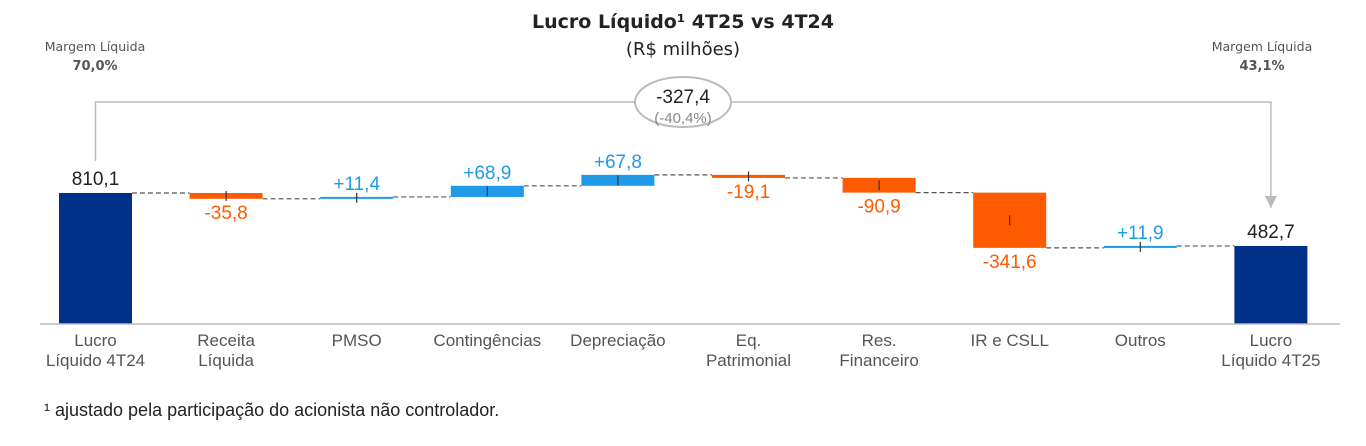  I want to click on category-label-9: Lucro Líquido 4T25, so click(1270, 350).